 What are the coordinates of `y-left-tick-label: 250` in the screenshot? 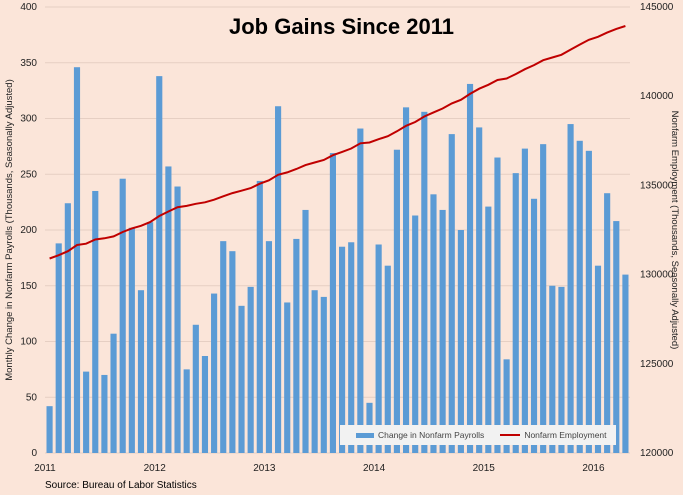 It's located at (28, 174).